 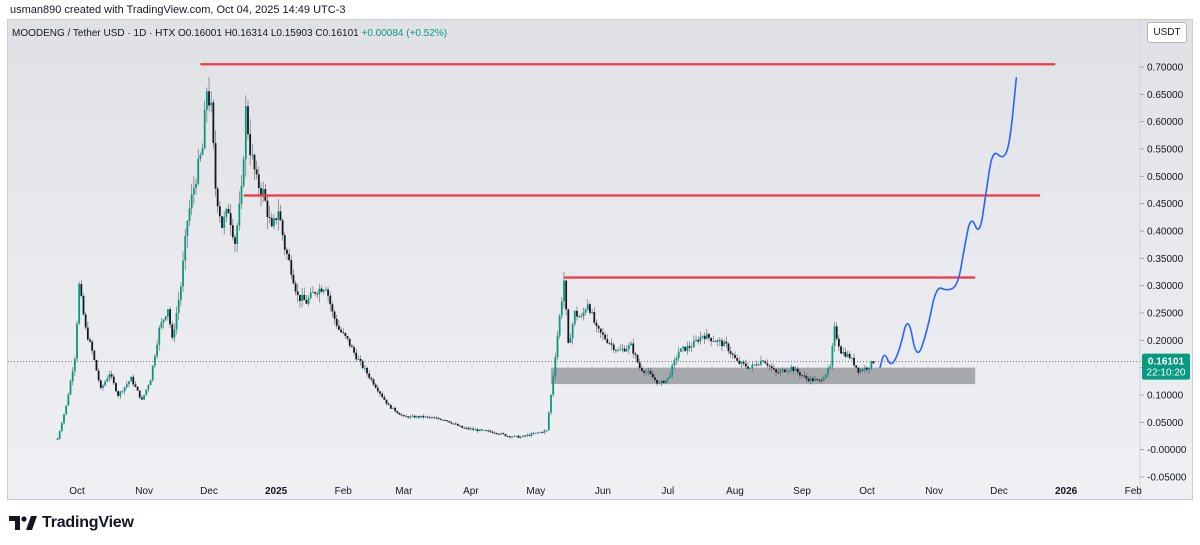 What do you see at coordinates (1165, 286) in the screenshot?
I see `y-tick-label: 0.30000` at bounding box center [1165, 286].